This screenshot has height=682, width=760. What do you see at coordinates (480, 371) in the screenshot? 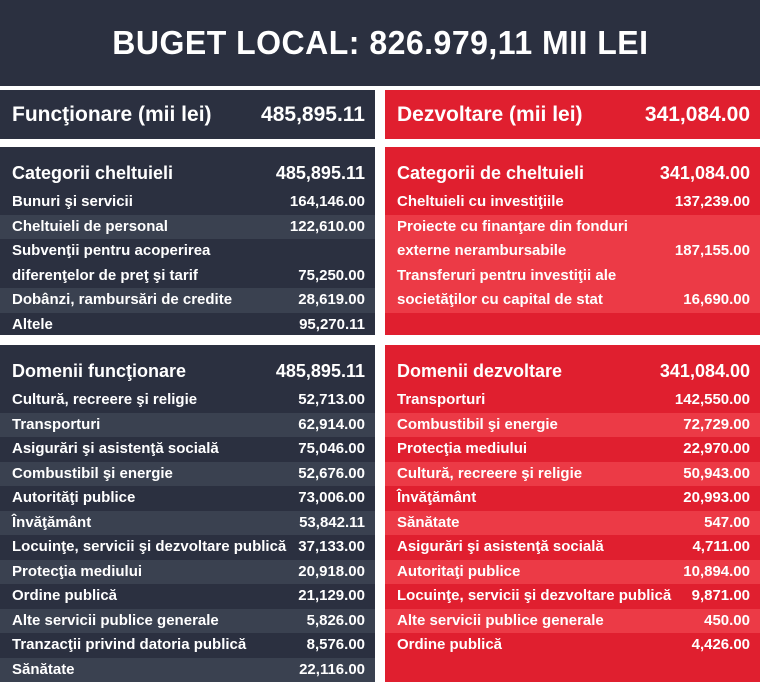
I see `section-title: Domenii dezvoltare` at bounding box center [480, 371].